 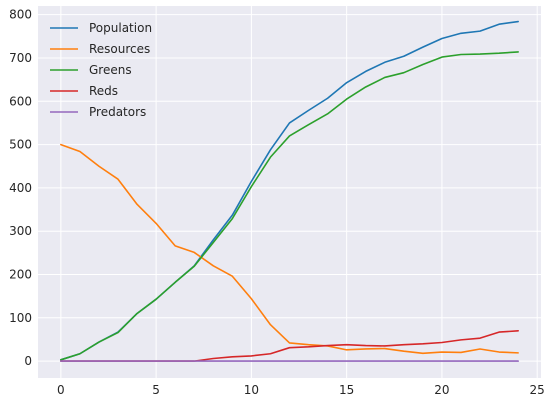 I want to click on x-tick-label: 10, so click(x=251, y=390).